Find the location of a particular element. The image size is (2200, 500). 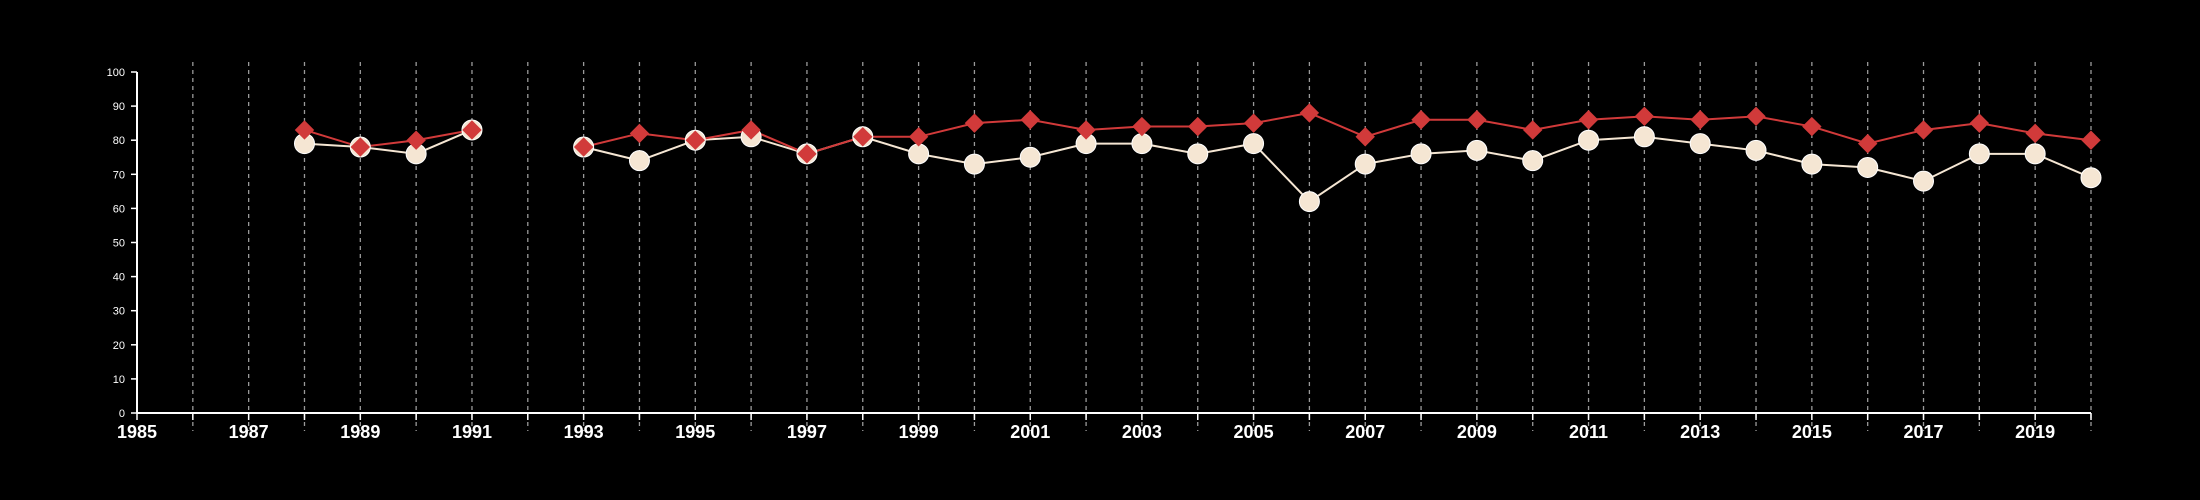

x-tick-label: 2019 is located at coordinates (2035, 432).